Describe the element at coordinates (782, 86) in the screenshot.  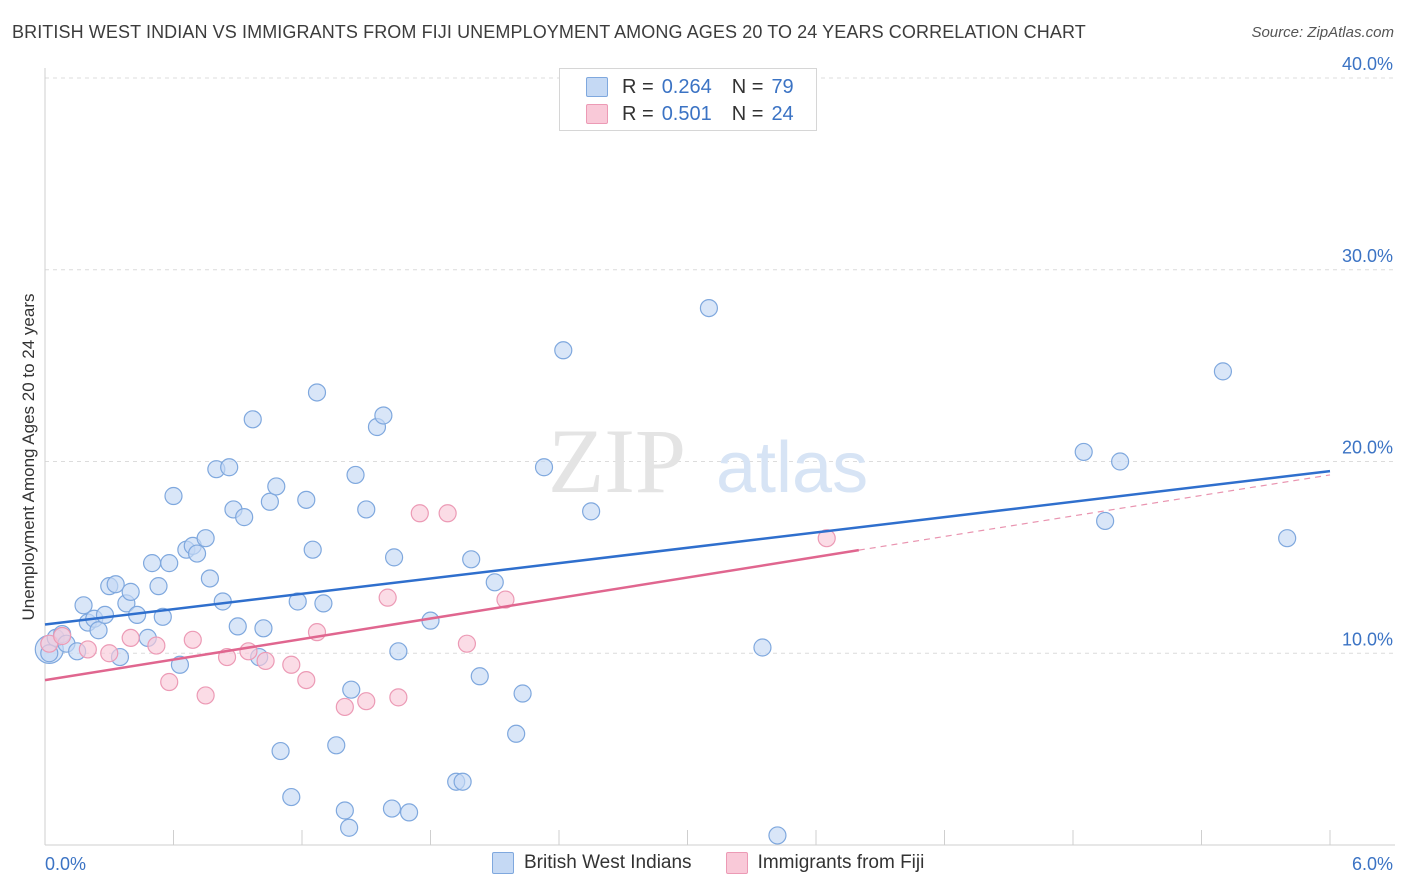
I see `legend-n-value: 79` at that location.